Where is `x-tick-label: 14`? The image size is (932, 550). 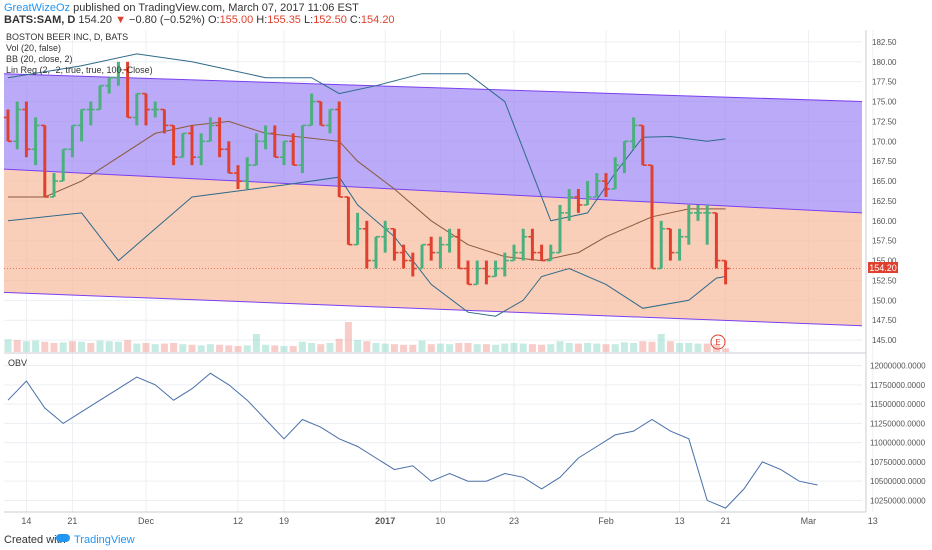
x-tick-label: 14 is located at coordinates (26, 521).